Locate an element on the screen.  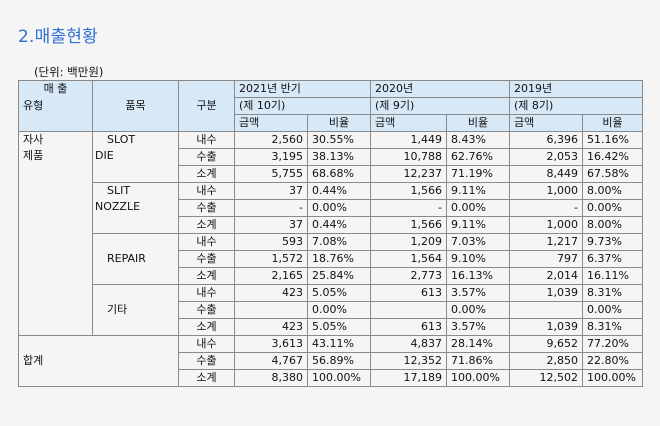
amount-cell: 3,195 is located at coordinates (271, 157).